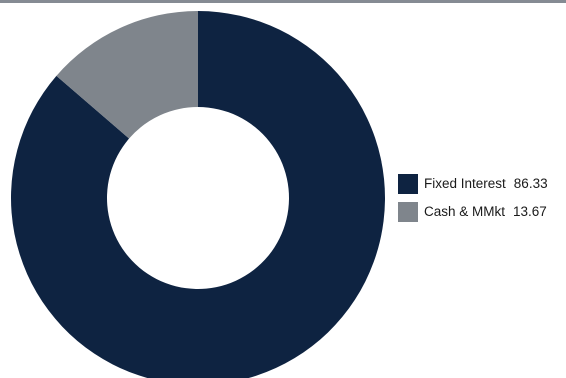 The width and height of the screenshot is (566, 378). I want to click on legend-item-fixed-interest: Fixed Interest 86.33, so click(473, 183).